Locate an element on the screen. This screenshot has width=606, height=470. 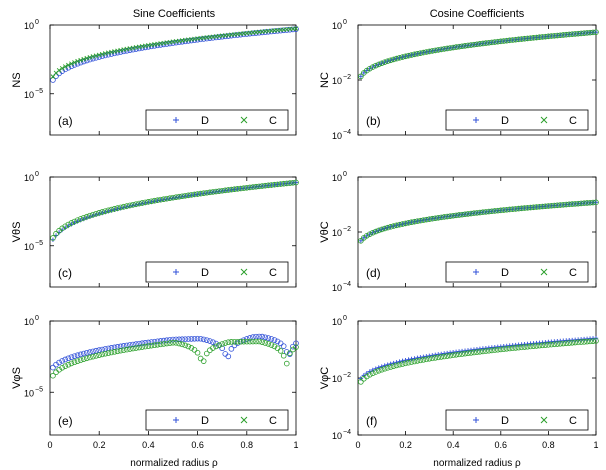
y-tick-exponent: −4 is located at coordinates (347, 132).